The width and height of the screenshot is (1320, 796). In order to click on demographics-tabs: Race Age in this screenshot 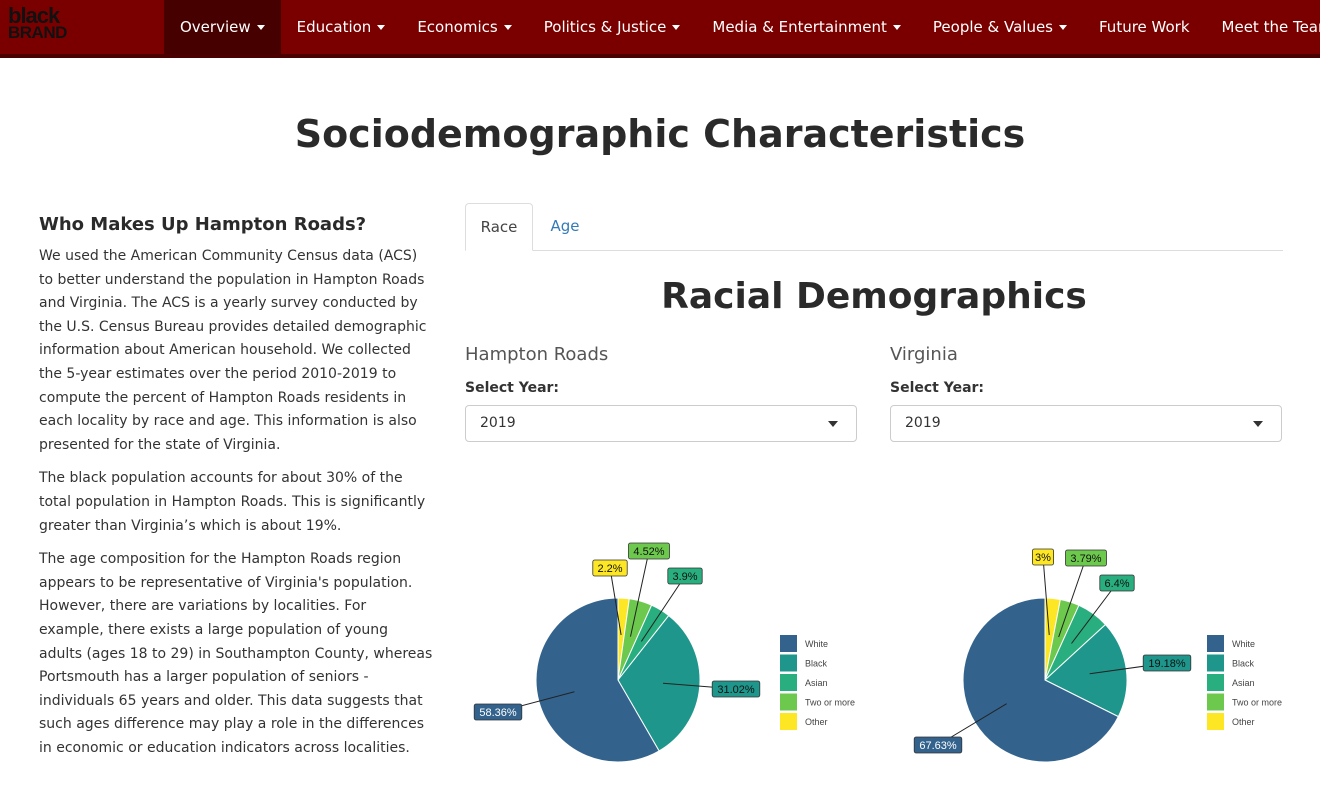, I will do `click(874, 227)`.